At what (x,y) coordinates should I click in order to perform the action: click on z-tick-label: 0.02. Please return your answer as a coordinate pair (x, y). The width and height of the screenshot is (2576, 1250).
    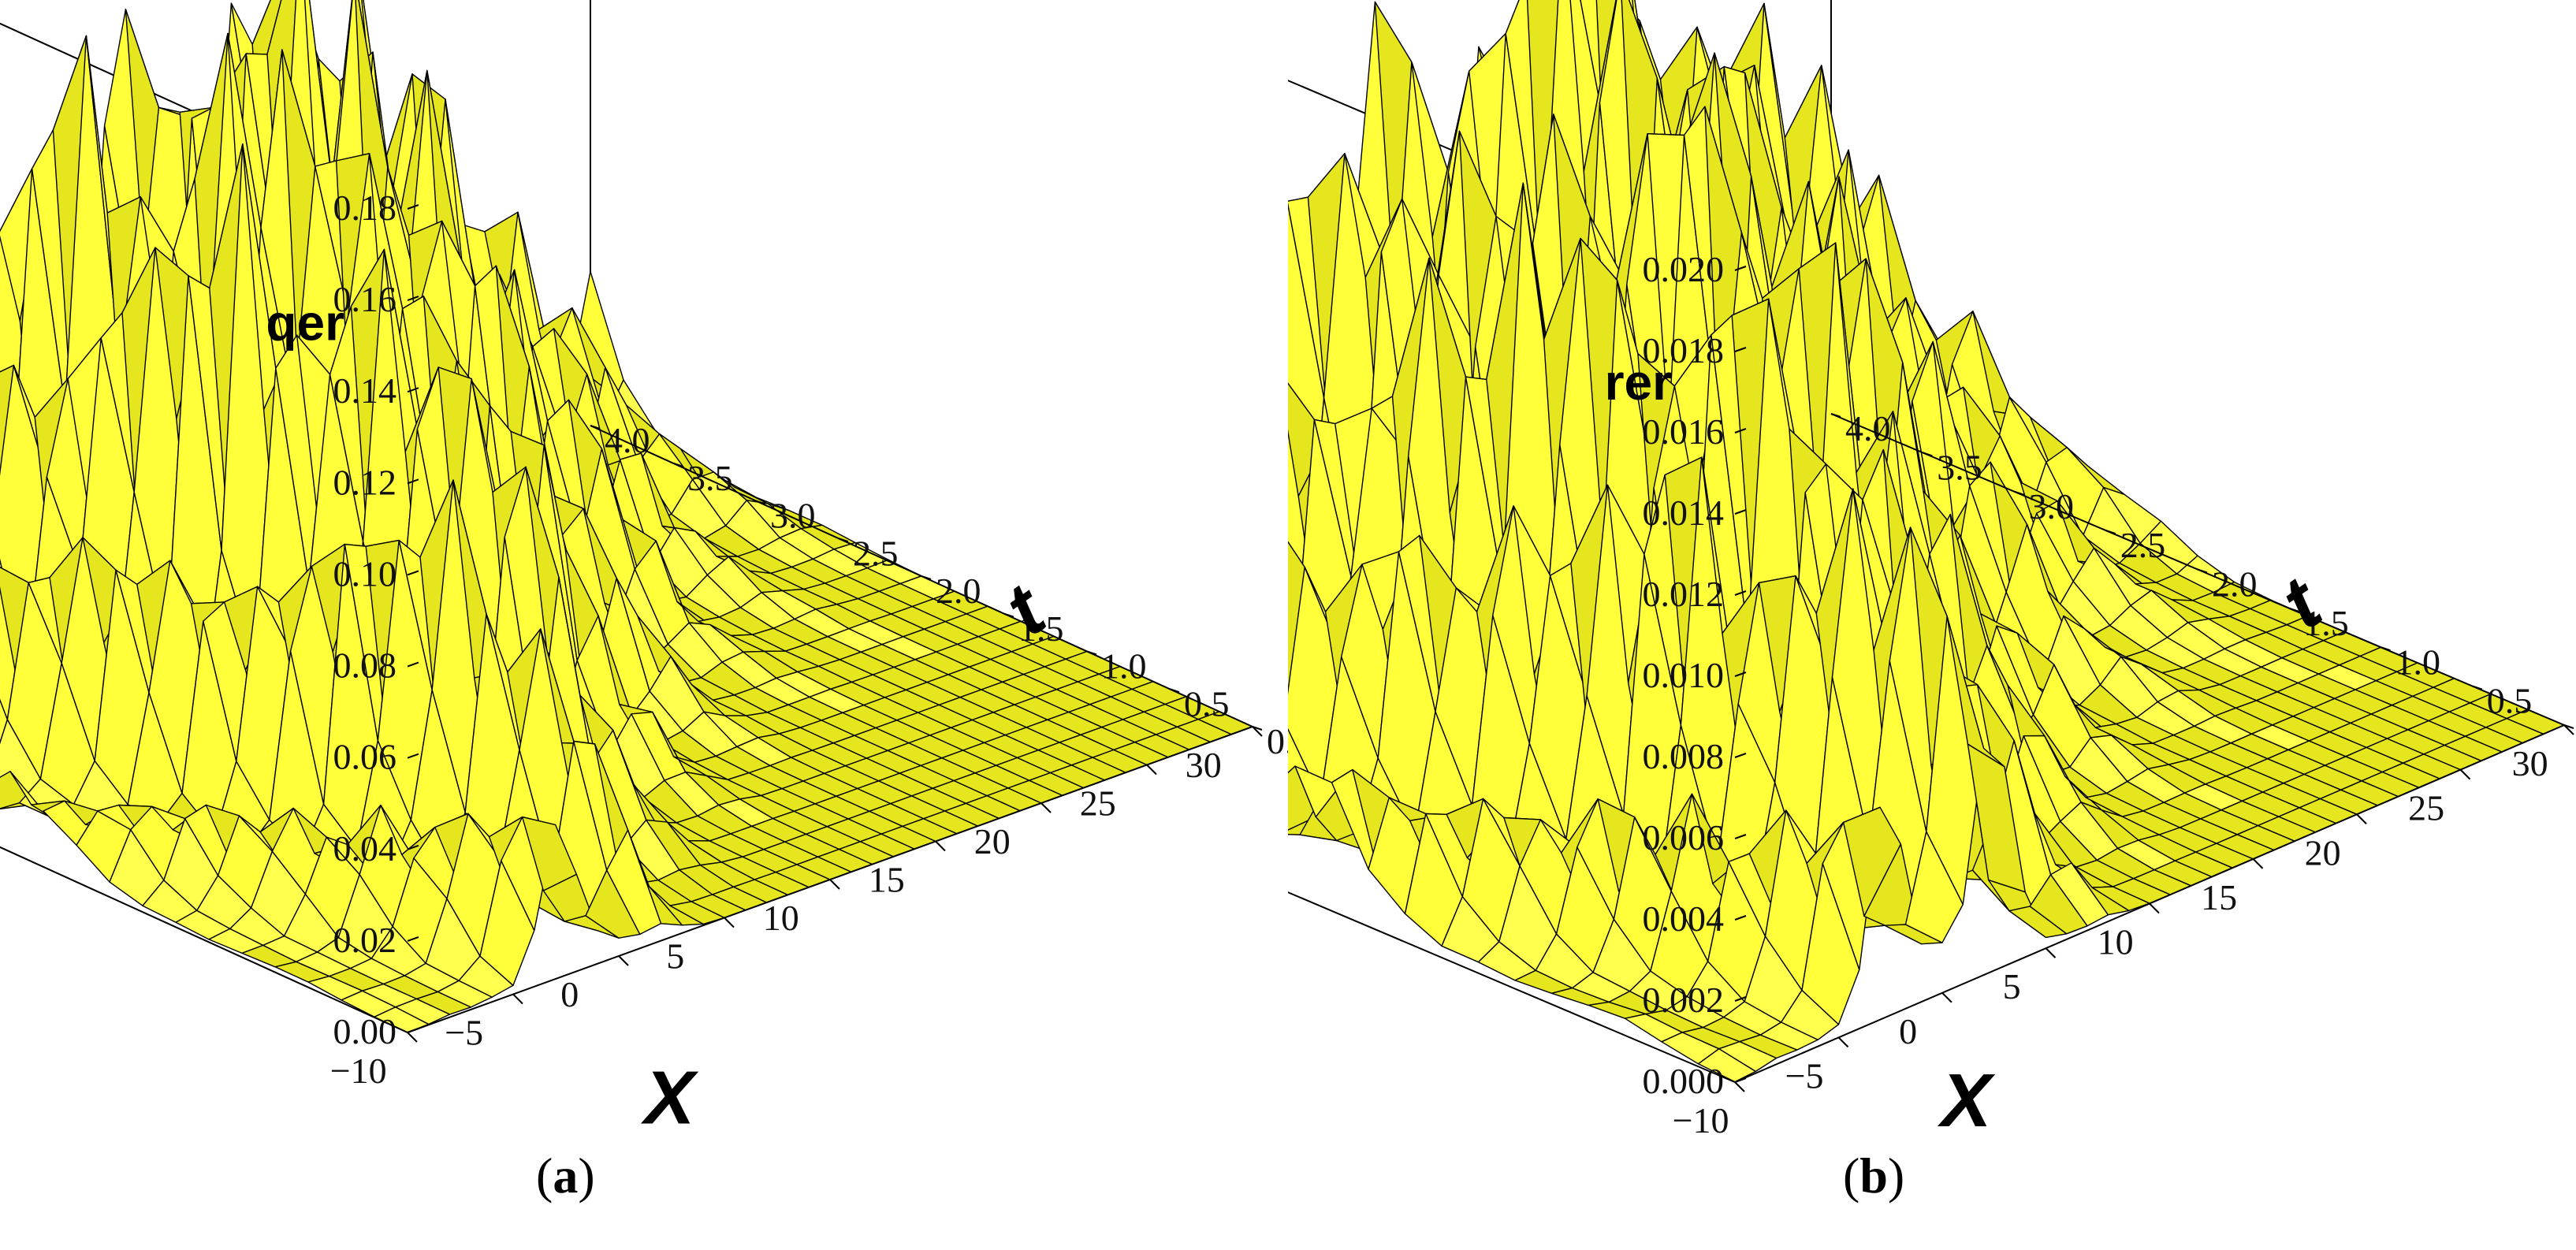
    Looking at the image, I should click on (365, 940).